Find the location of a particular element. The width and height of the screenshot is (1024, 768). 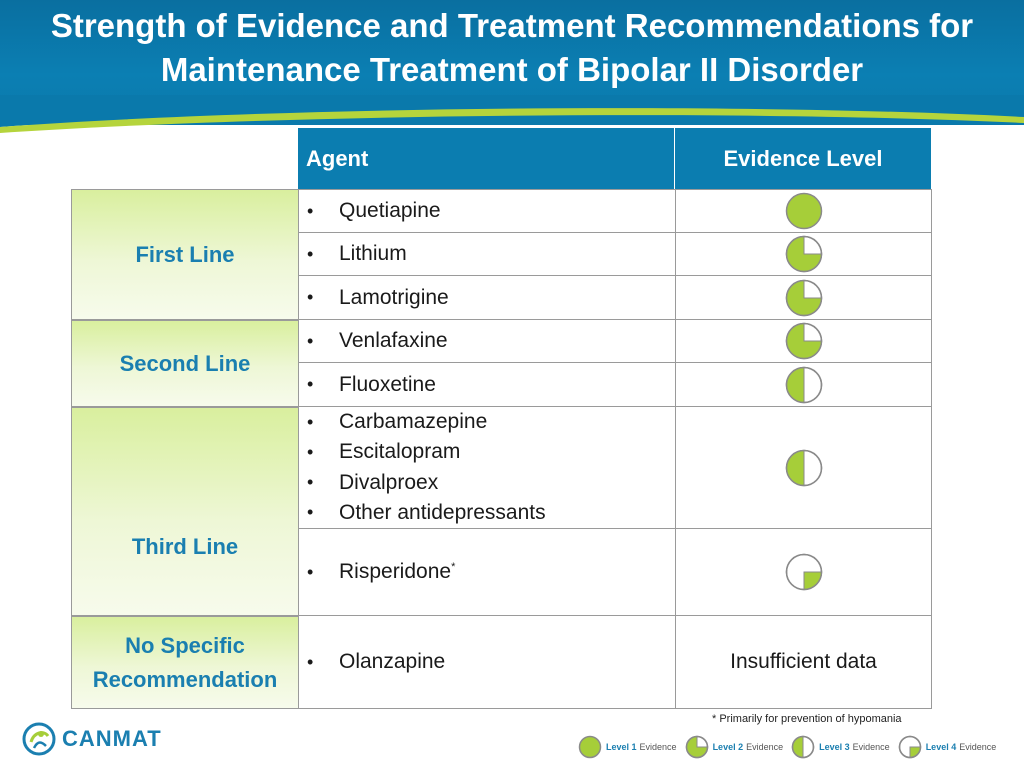

agent-cell: • Quetiapine is located at coordinates (487, 211).